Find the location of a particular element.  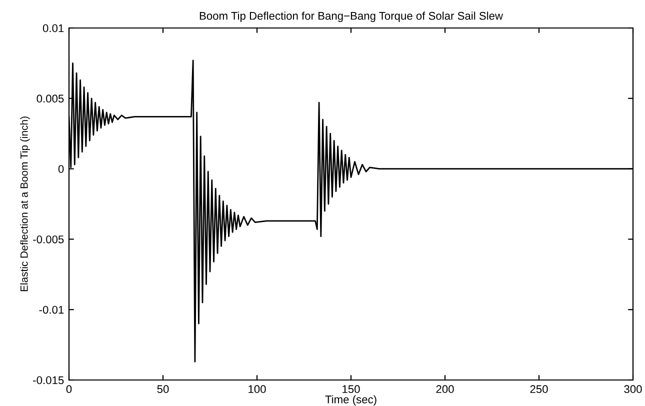

x-tick-label: 200 is located at coordinates (445, 389).